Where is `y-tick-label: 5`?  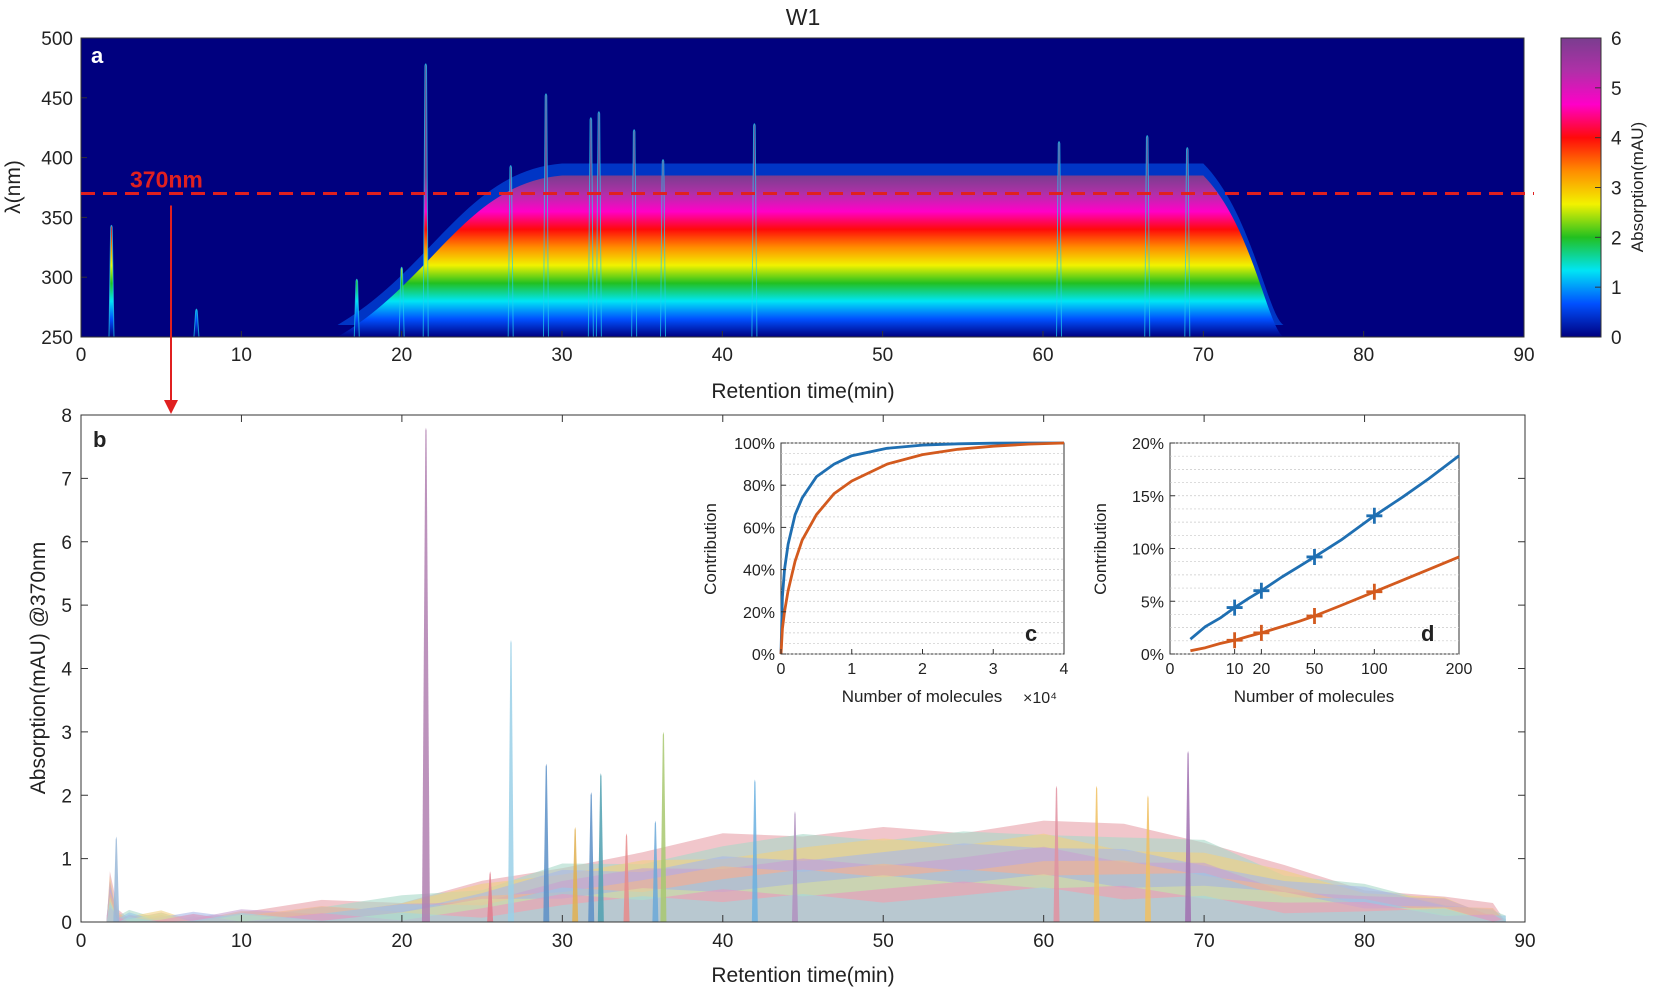
y-tick-label: 5 is located at coordinates (66, 606).